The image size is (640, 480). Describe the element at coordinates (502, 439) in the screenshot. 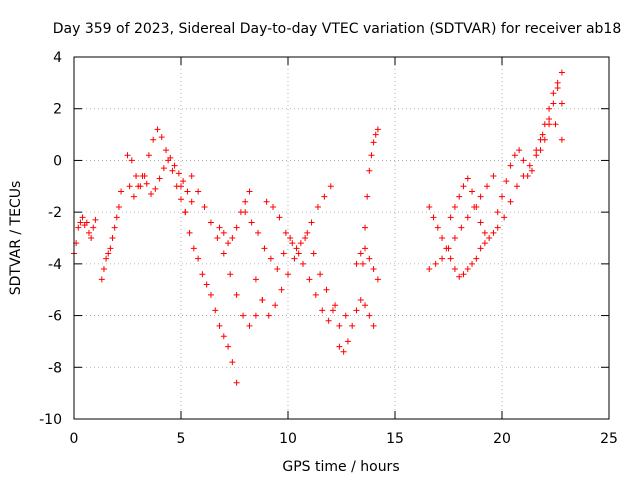

I see `x-tick-label: 20` at that location.